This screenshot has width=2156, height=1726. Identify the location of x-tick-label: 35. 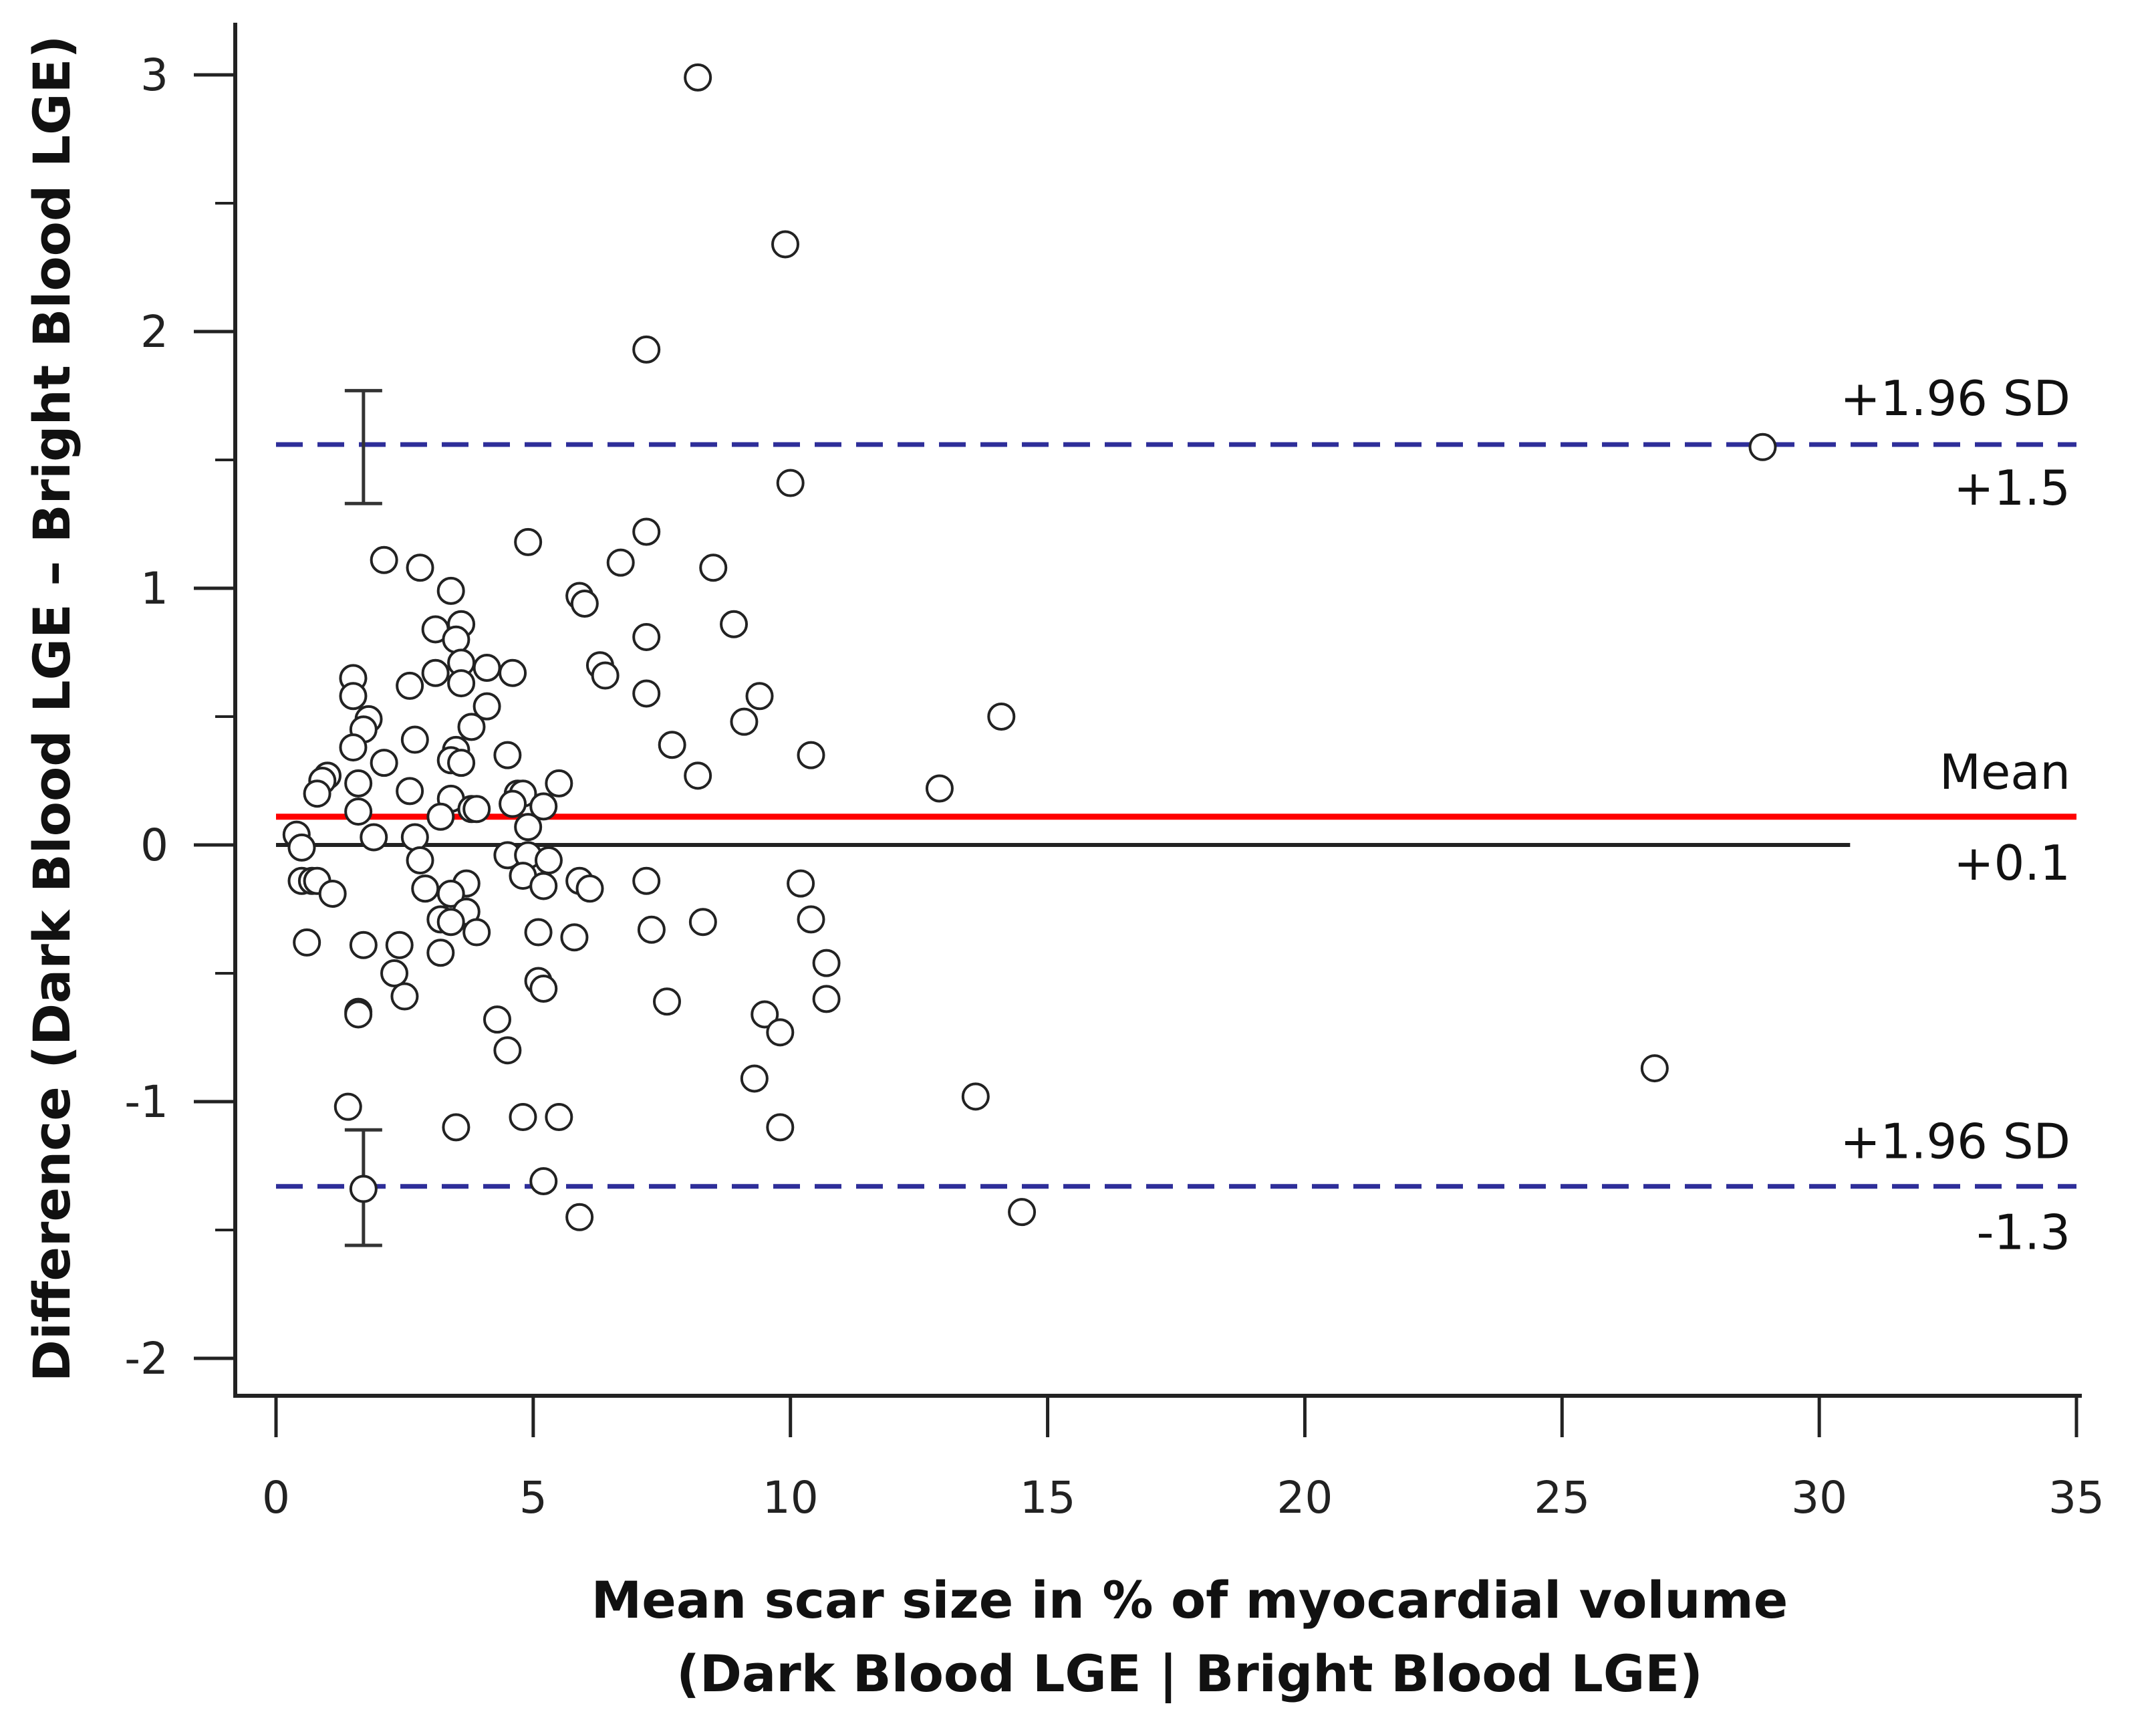
(2076, 1498).